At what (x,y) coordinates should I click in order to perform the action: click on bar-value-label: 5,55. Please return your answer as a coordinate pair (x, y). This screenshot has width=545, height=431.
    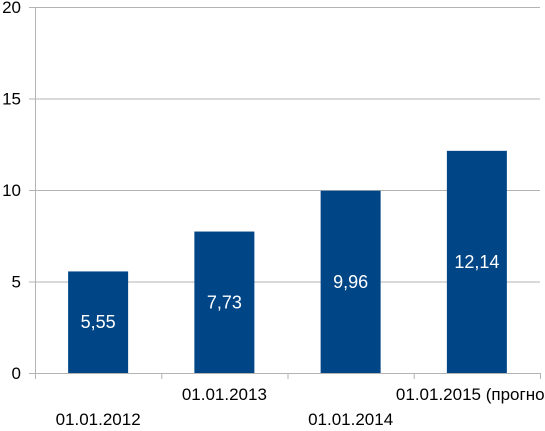
    Looking at the image, I should click on (98, 322).